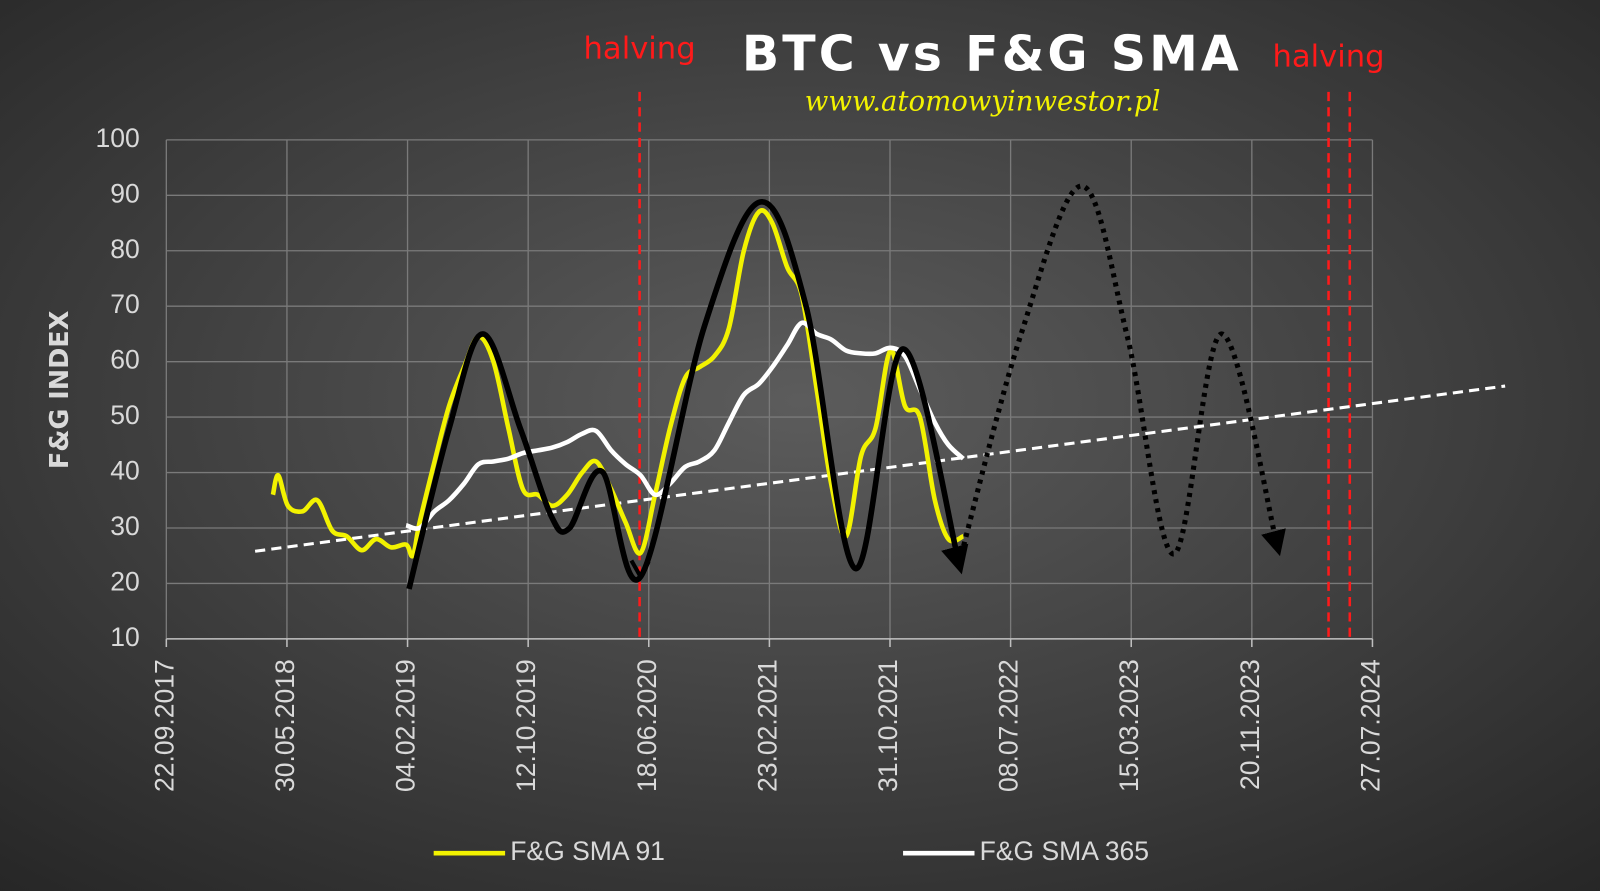  I want to click on legend-label: F&G SMA 91, so click(587, 851).